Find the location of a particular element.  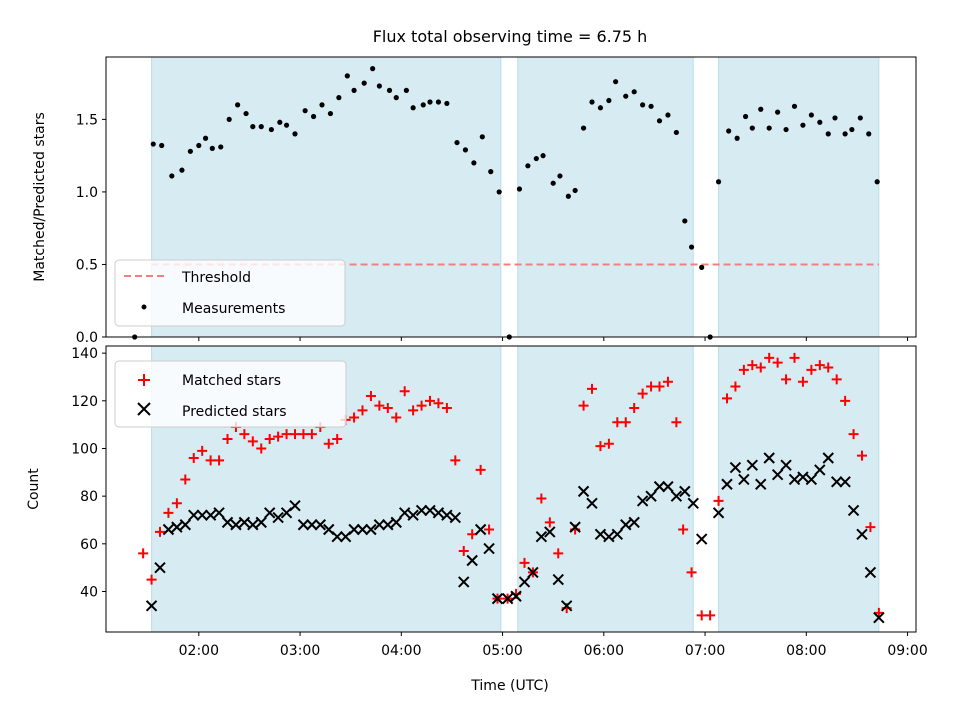

y-tick-label: 80 is located at coordinates (89, 497).